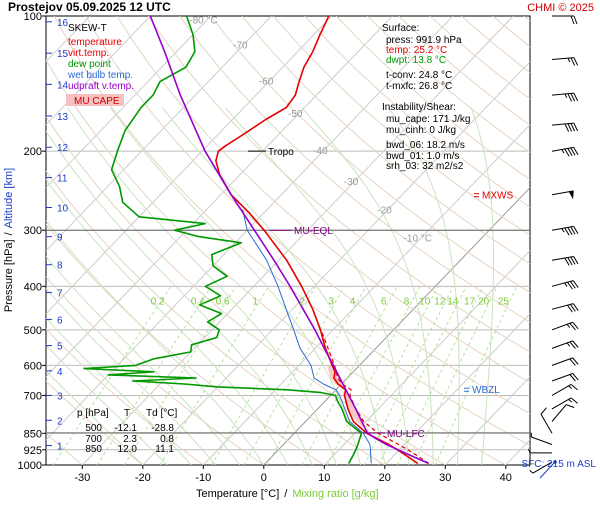  I want to click on x-axis-mix-label: Mixing ratio [g/kg], so click(335, 494).